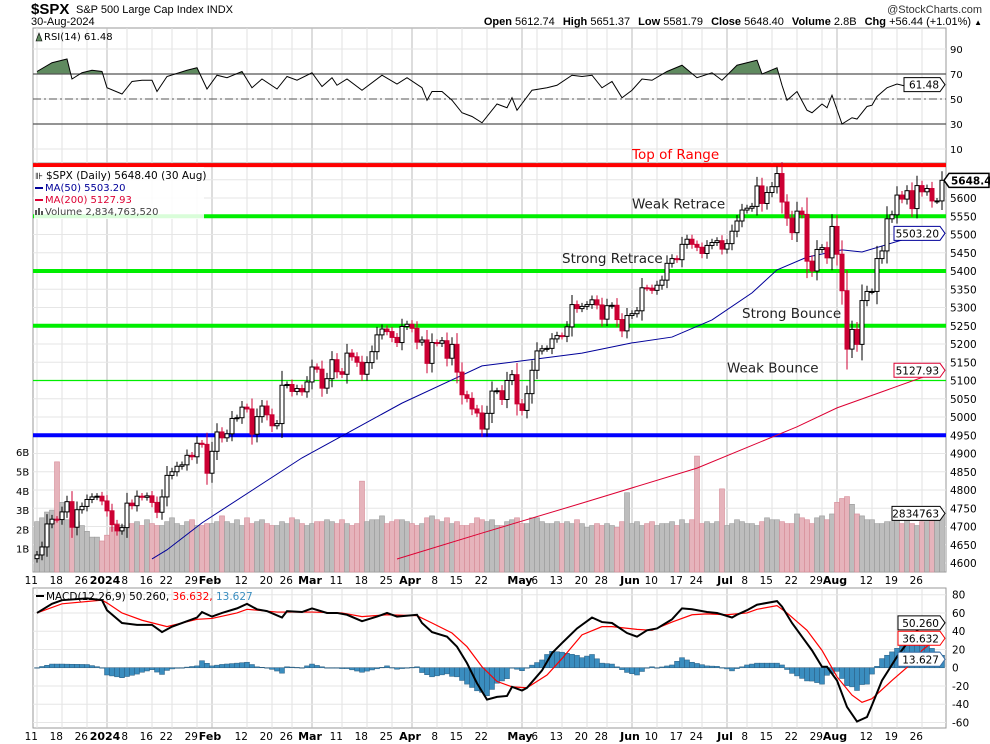  What do you see at coordinates (963, 400) in the screenshot?
I see `price-axis-label: 5050` at bounding box center [963, 400].